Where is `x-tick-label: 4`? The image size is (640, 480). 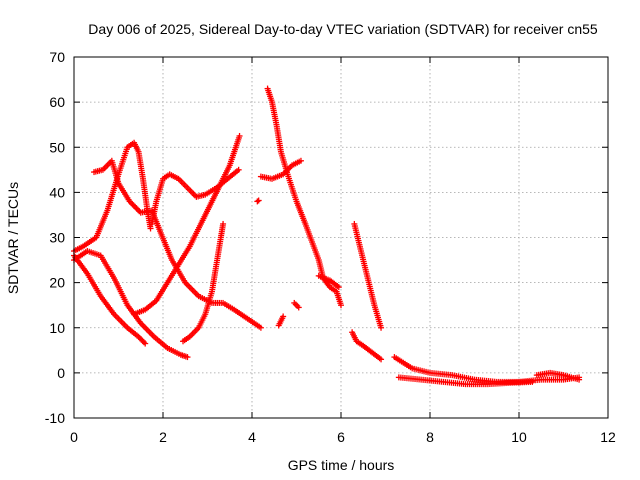
x-tick-label: 4 is located at coordinates (252, 437).